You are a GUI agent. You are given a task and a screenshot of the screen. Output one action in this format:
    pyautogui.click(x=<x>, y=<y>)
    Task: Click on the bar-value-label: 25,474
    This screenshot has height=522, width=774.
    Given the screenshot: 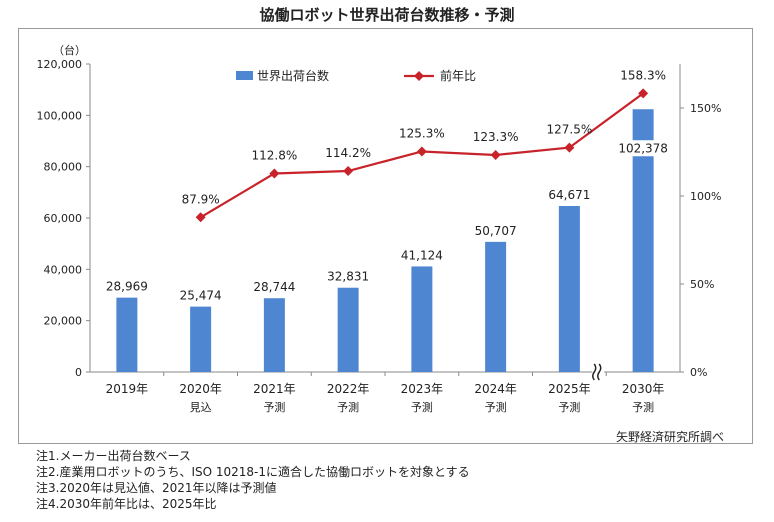 What is the action you would take?
    pyautogui.click(x=201, y=296)
    